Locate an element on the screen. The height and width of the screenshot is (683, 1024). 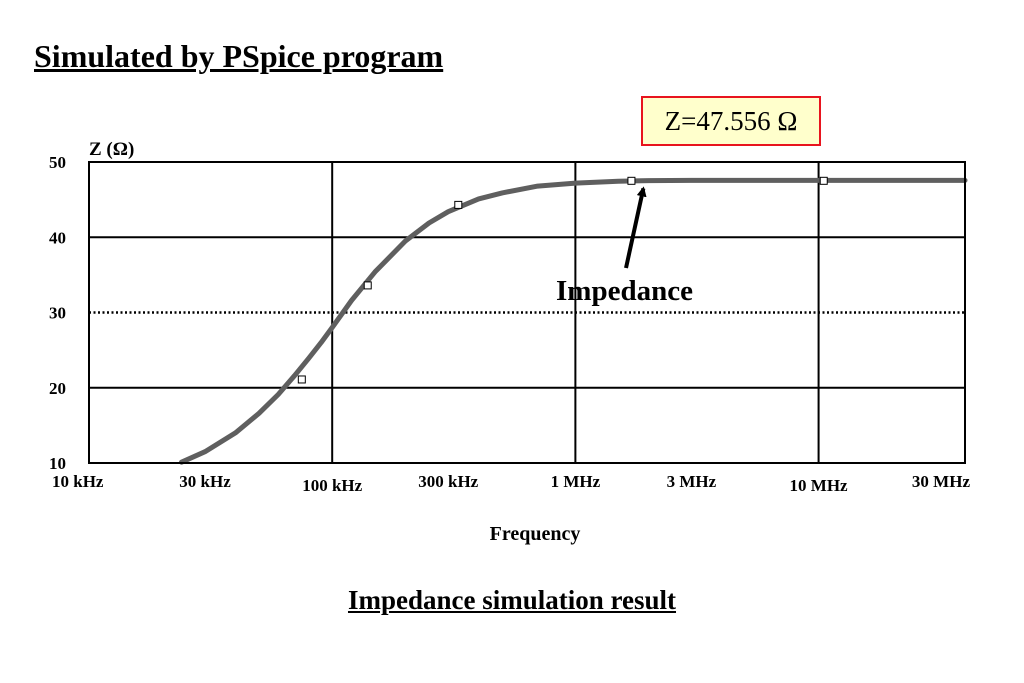
impedance-value-text: Z=47.556 Ω is located at coordinates (731, 120).